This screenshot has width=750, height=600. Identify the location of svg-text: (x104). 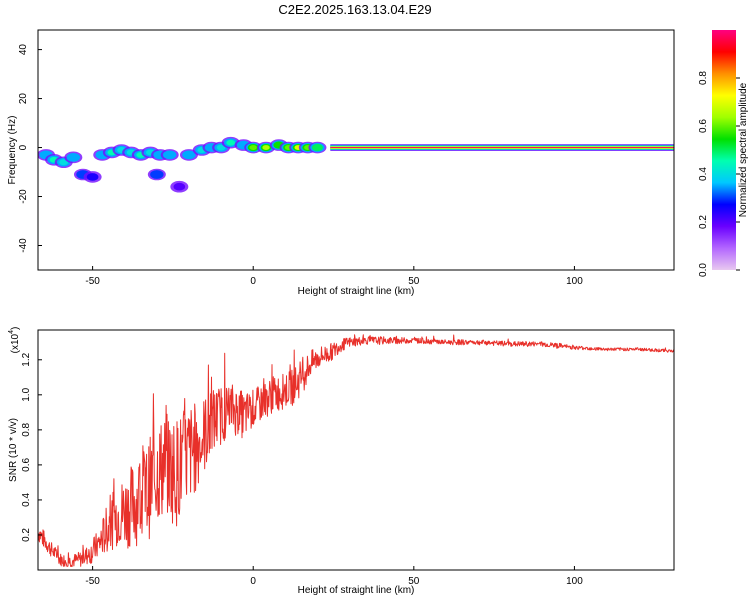
(14, 340).